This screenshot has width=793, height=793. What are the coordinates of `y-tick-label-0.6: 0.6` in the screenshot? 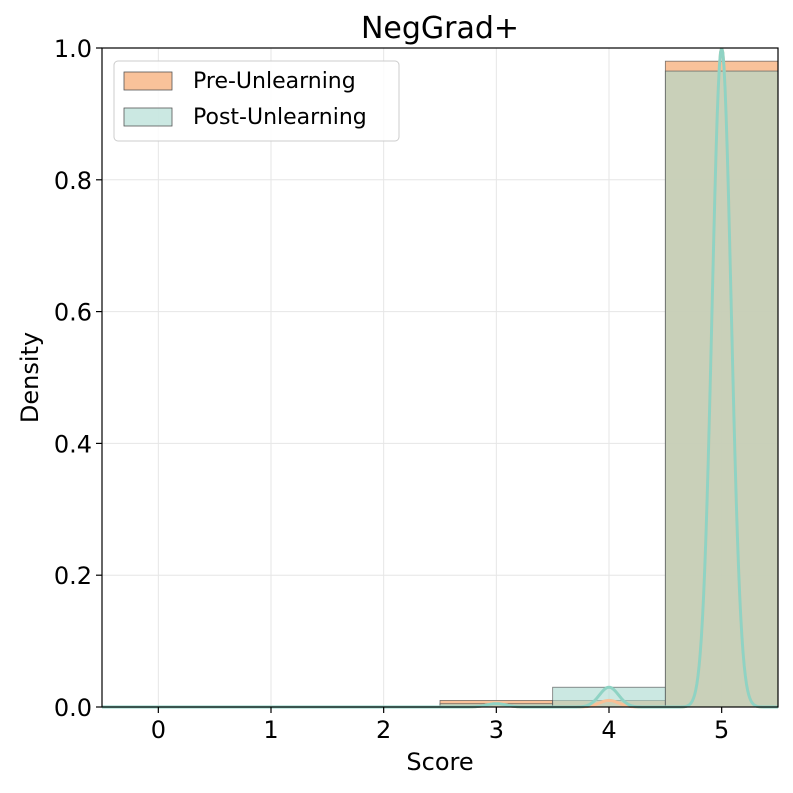 It's located at (73, 313).